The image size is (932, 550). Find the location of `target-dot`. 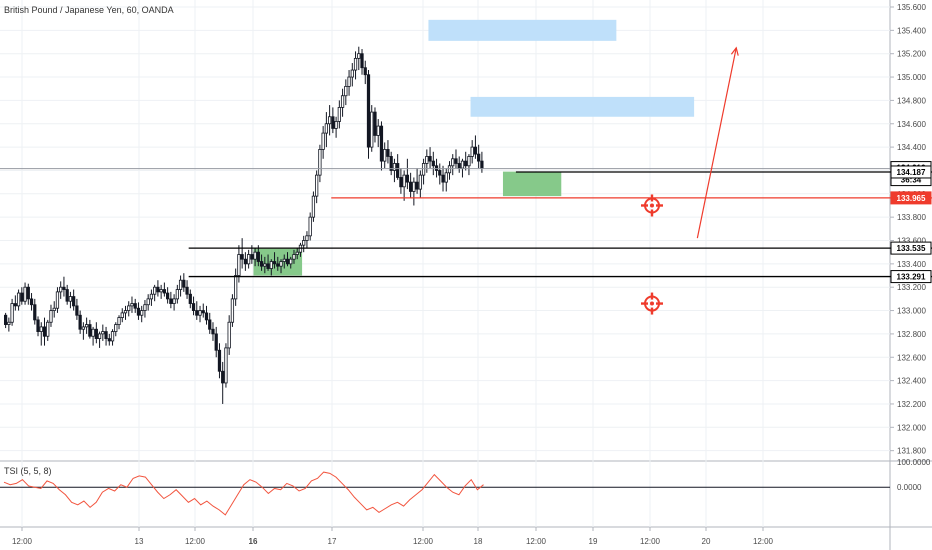

target-dot is located at coordinates (652, 303).